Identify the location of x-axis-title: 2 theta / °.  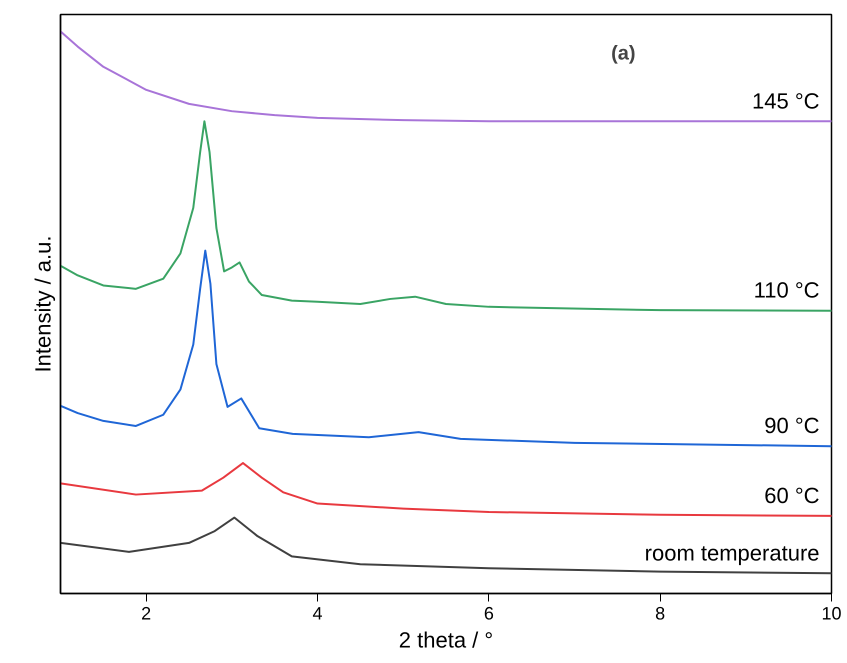
(446, 640).